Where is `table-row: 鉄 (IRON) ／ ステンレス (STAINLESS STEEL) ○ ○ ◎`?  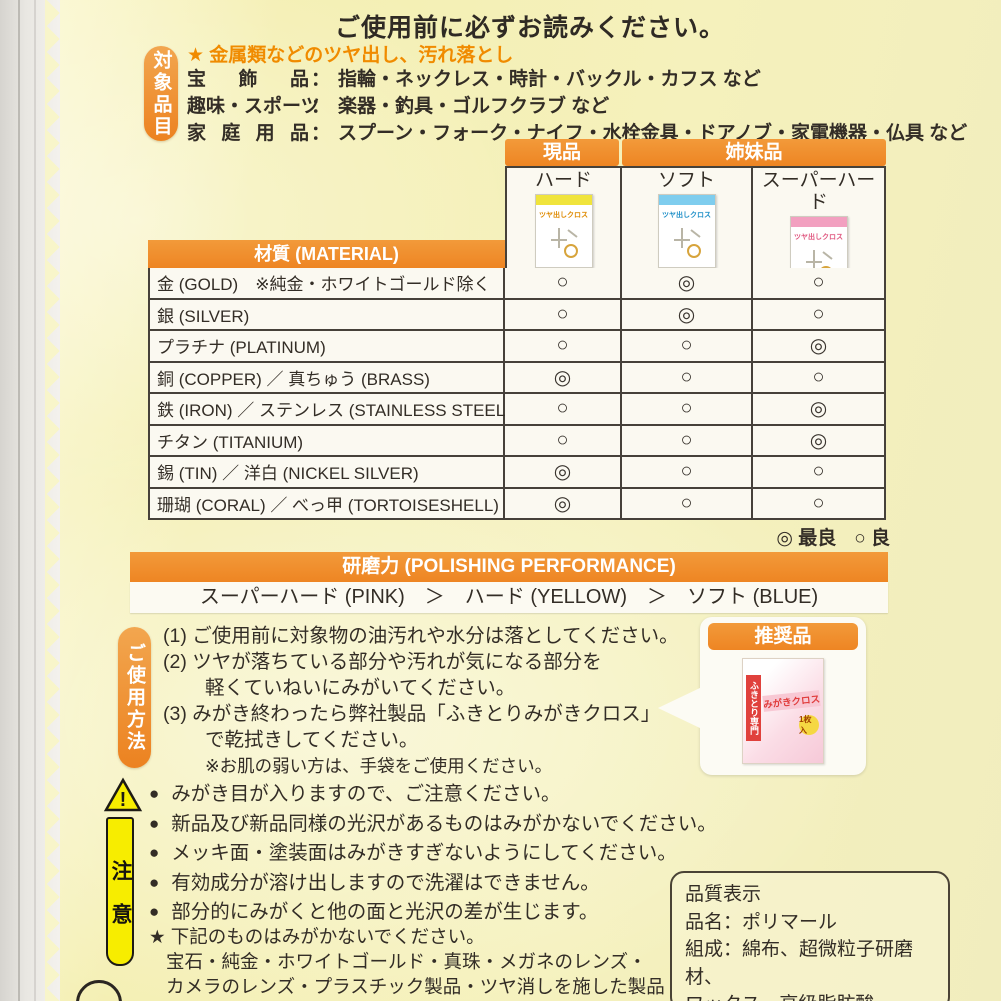
table-row: 鉄 (IRON) ／ ステンレス (STAINLESS STEEL) ○ ○ ◎ is located at coordinates (517, 410).